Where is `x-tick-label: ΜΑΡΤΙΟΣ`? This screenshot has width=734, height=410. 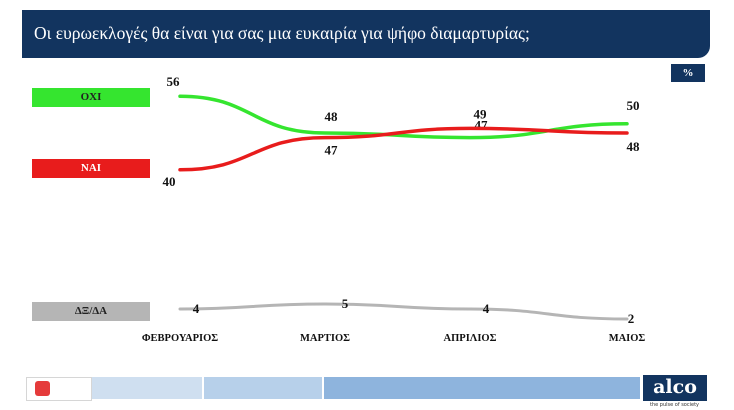 x-tick-label: ΜΑΡΤΙΟΣ is located at coordinates (325, 338).